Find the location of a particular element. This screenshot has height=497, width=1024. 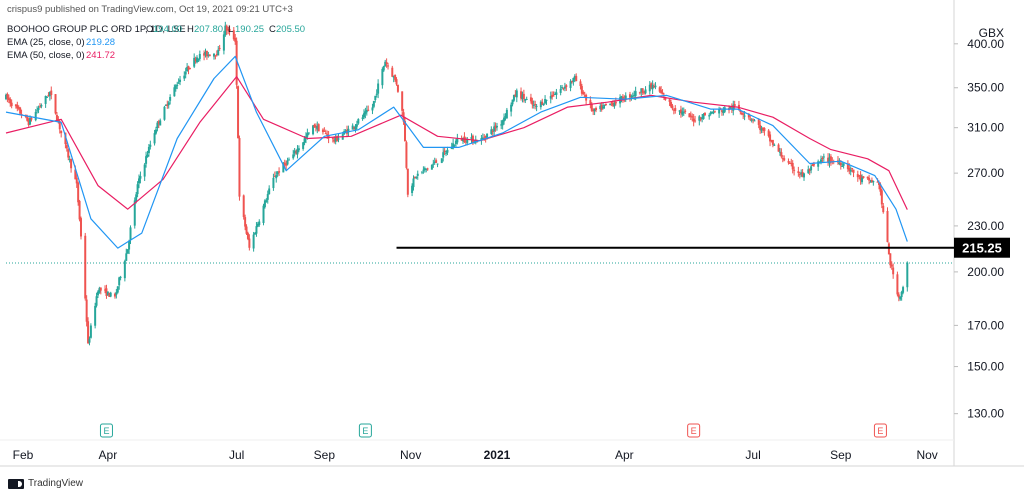

x-tick-label: 2021 is located at coordinates (497, 455).